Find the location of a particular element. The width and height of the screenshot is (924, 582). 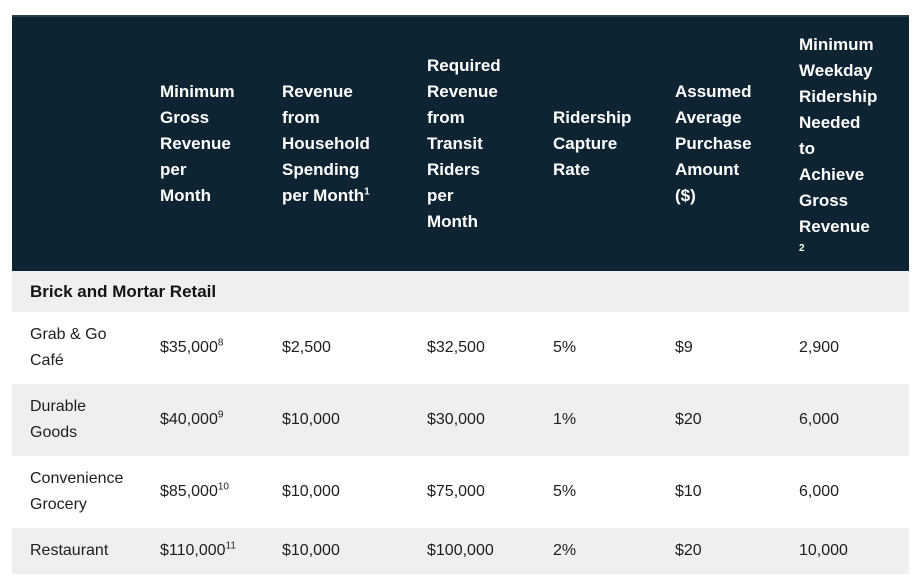

data-cell: $110,00011 is located at coordinates (203, 551).